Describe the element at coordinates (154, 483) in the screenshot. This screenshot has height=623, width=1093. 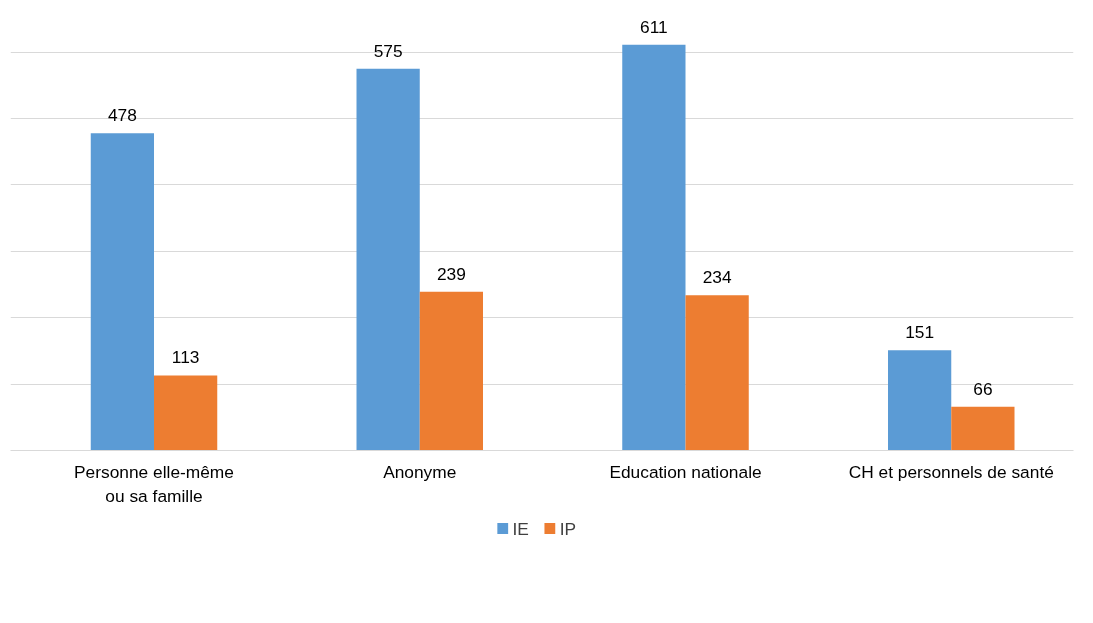
I see `x-tick-label: Personne elle-même ou sa famille` at that location.